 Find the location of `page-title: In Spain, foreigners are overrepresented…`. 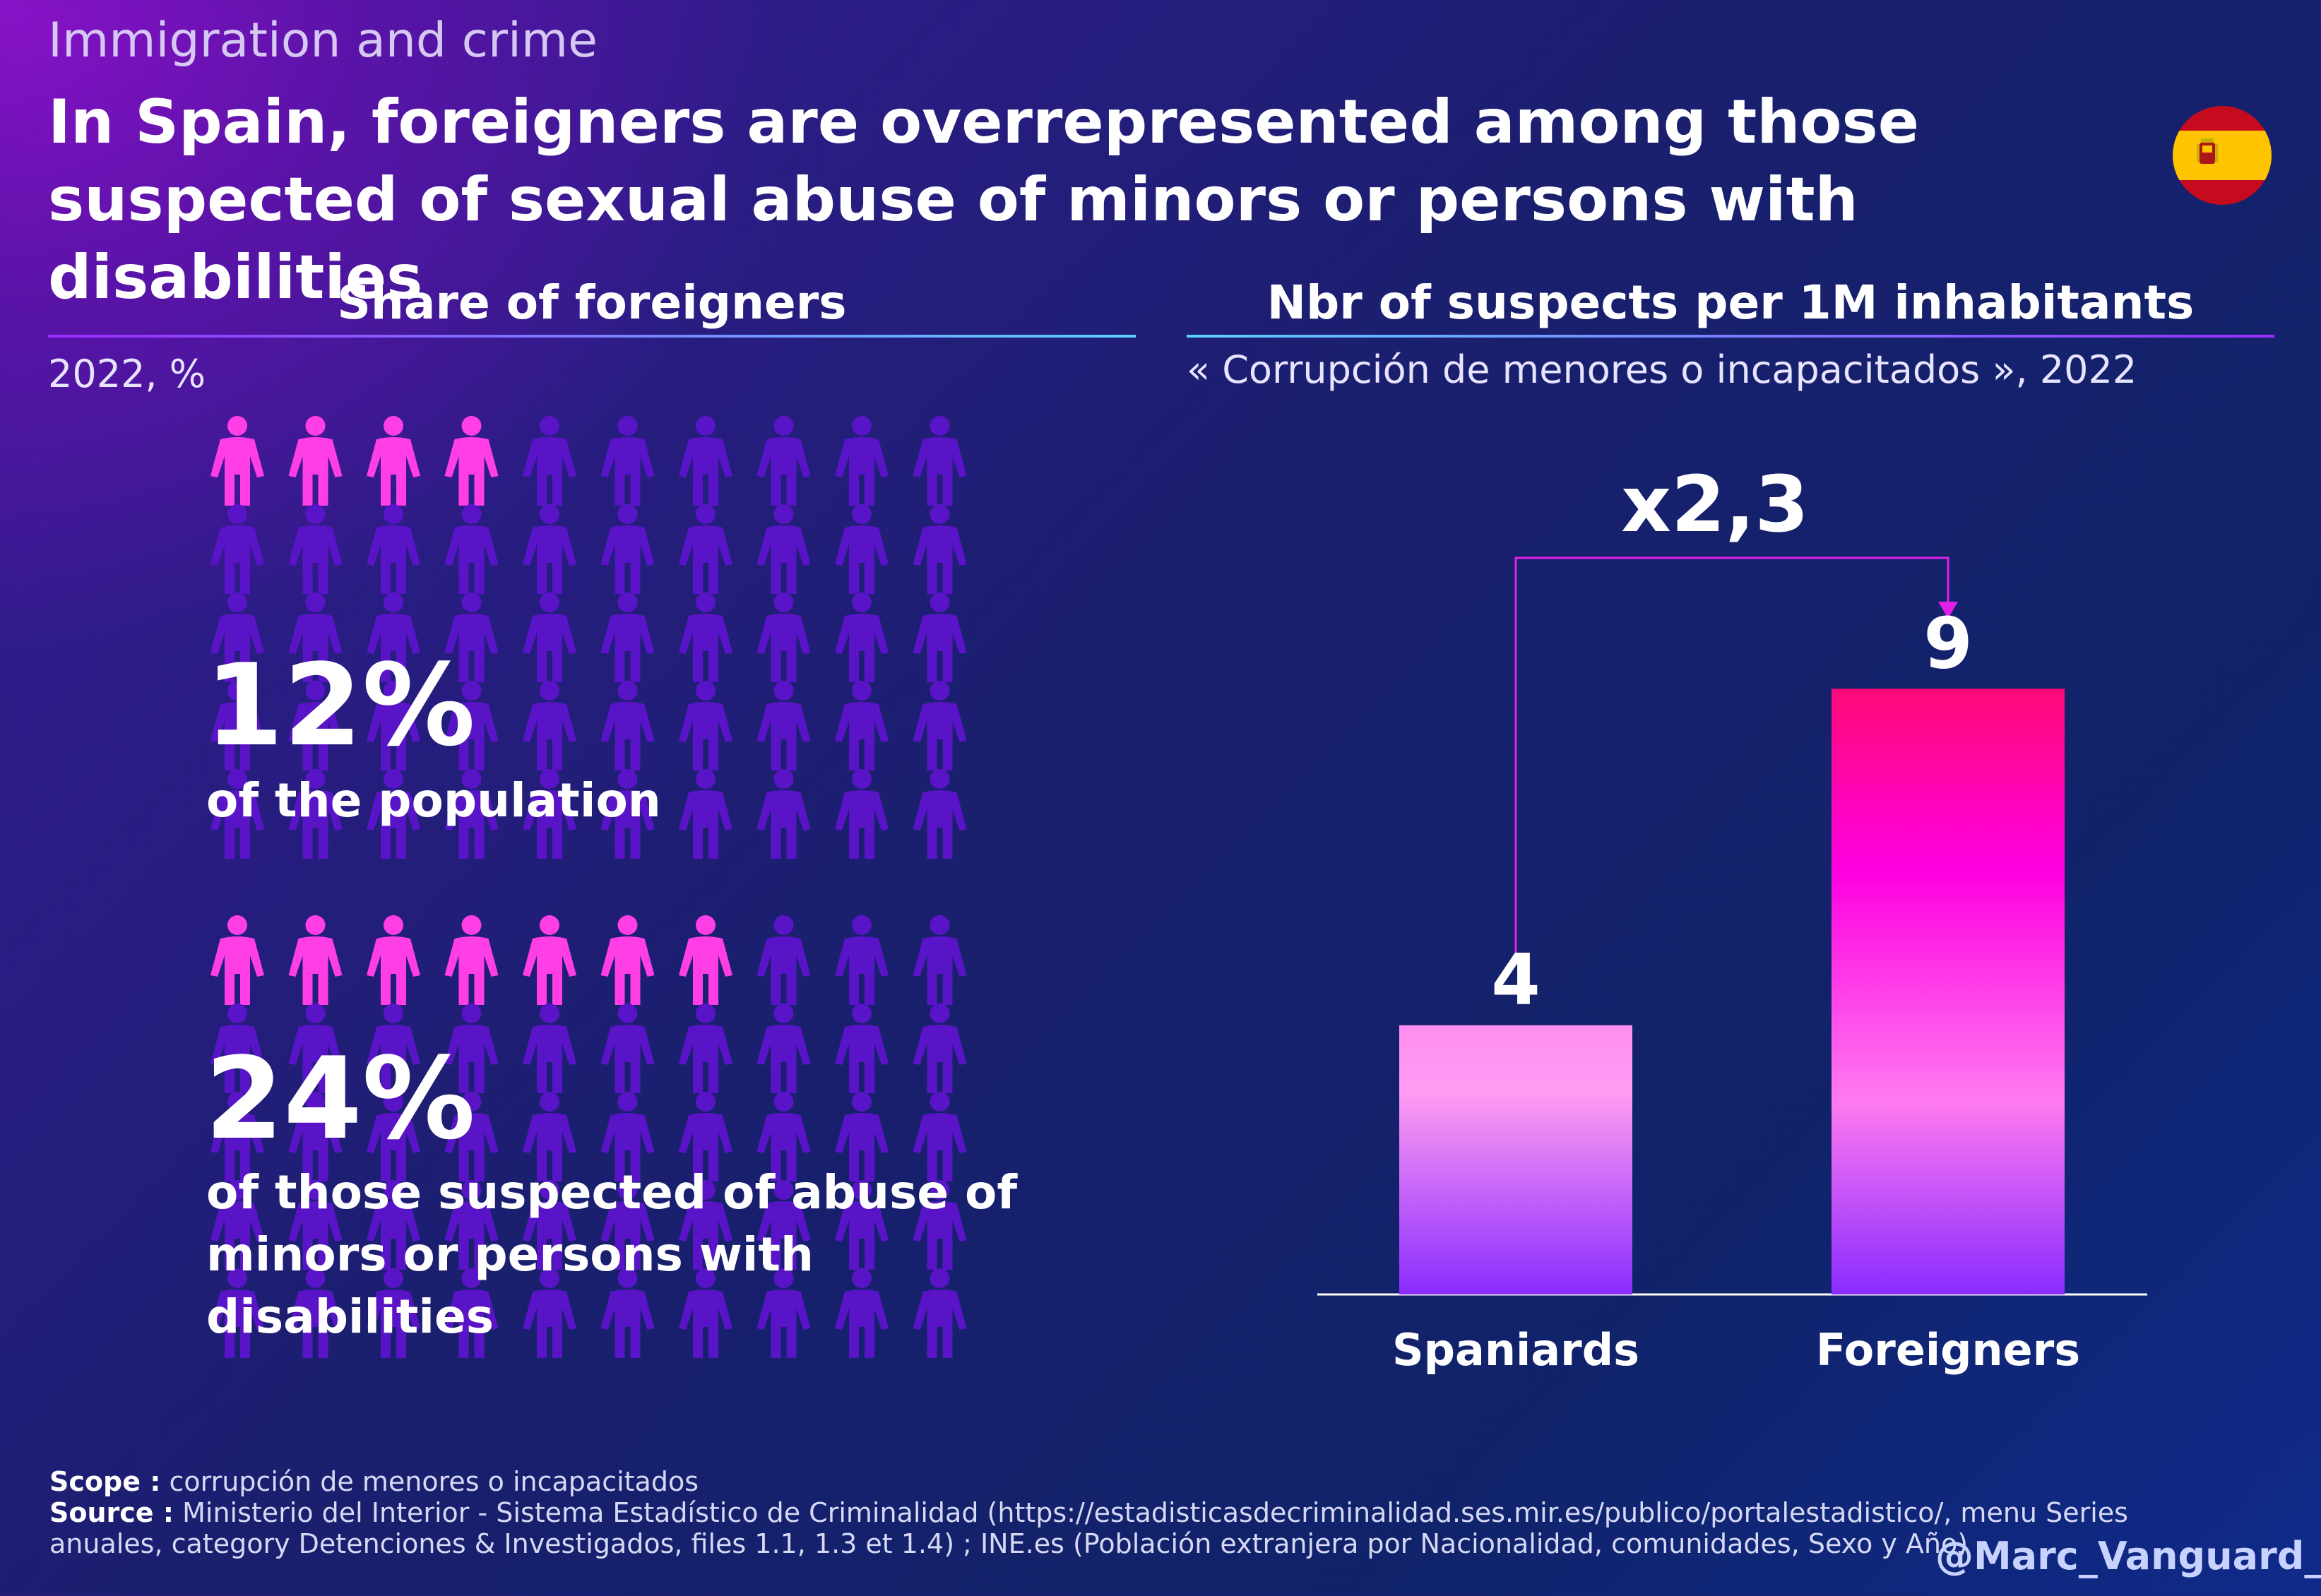

page-title: In Spain, foreigners are overrepresented… is located at coordinates (984, 200).